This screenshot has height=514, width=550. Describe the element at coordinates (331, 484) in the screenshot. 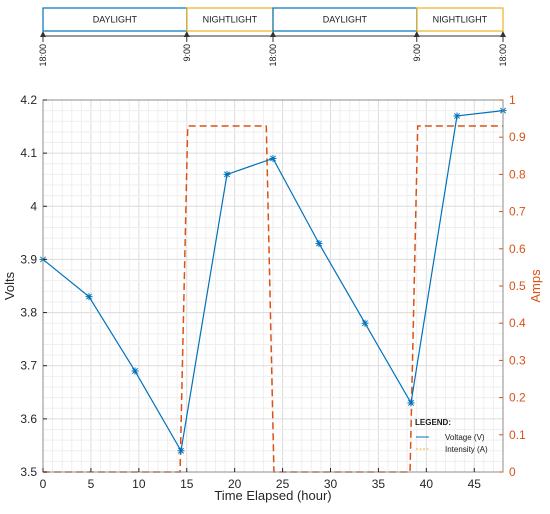

I see `x-tick-label: 30` at that location.